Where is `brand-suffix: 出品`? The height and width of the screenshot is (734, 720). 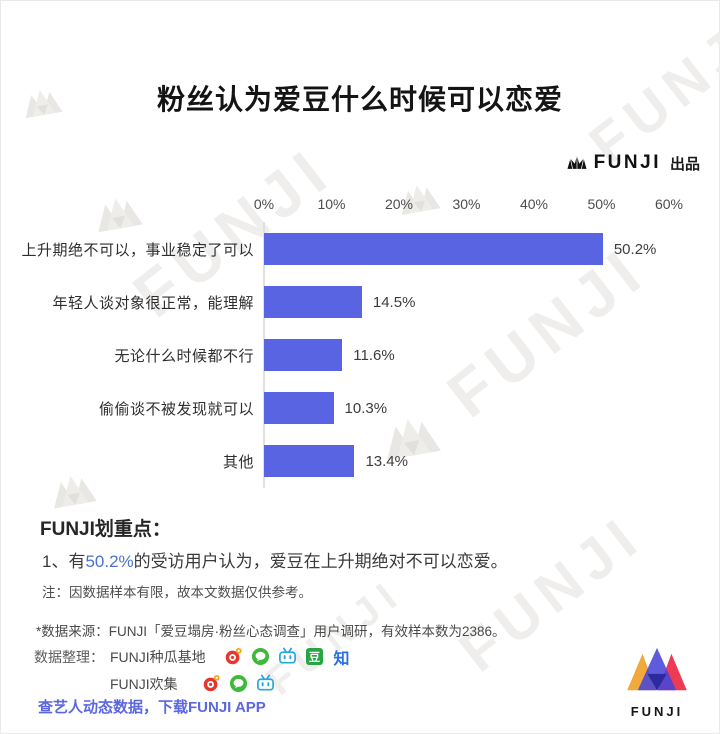
brand-suffix: 出品 is located at coordinates (684, 164).